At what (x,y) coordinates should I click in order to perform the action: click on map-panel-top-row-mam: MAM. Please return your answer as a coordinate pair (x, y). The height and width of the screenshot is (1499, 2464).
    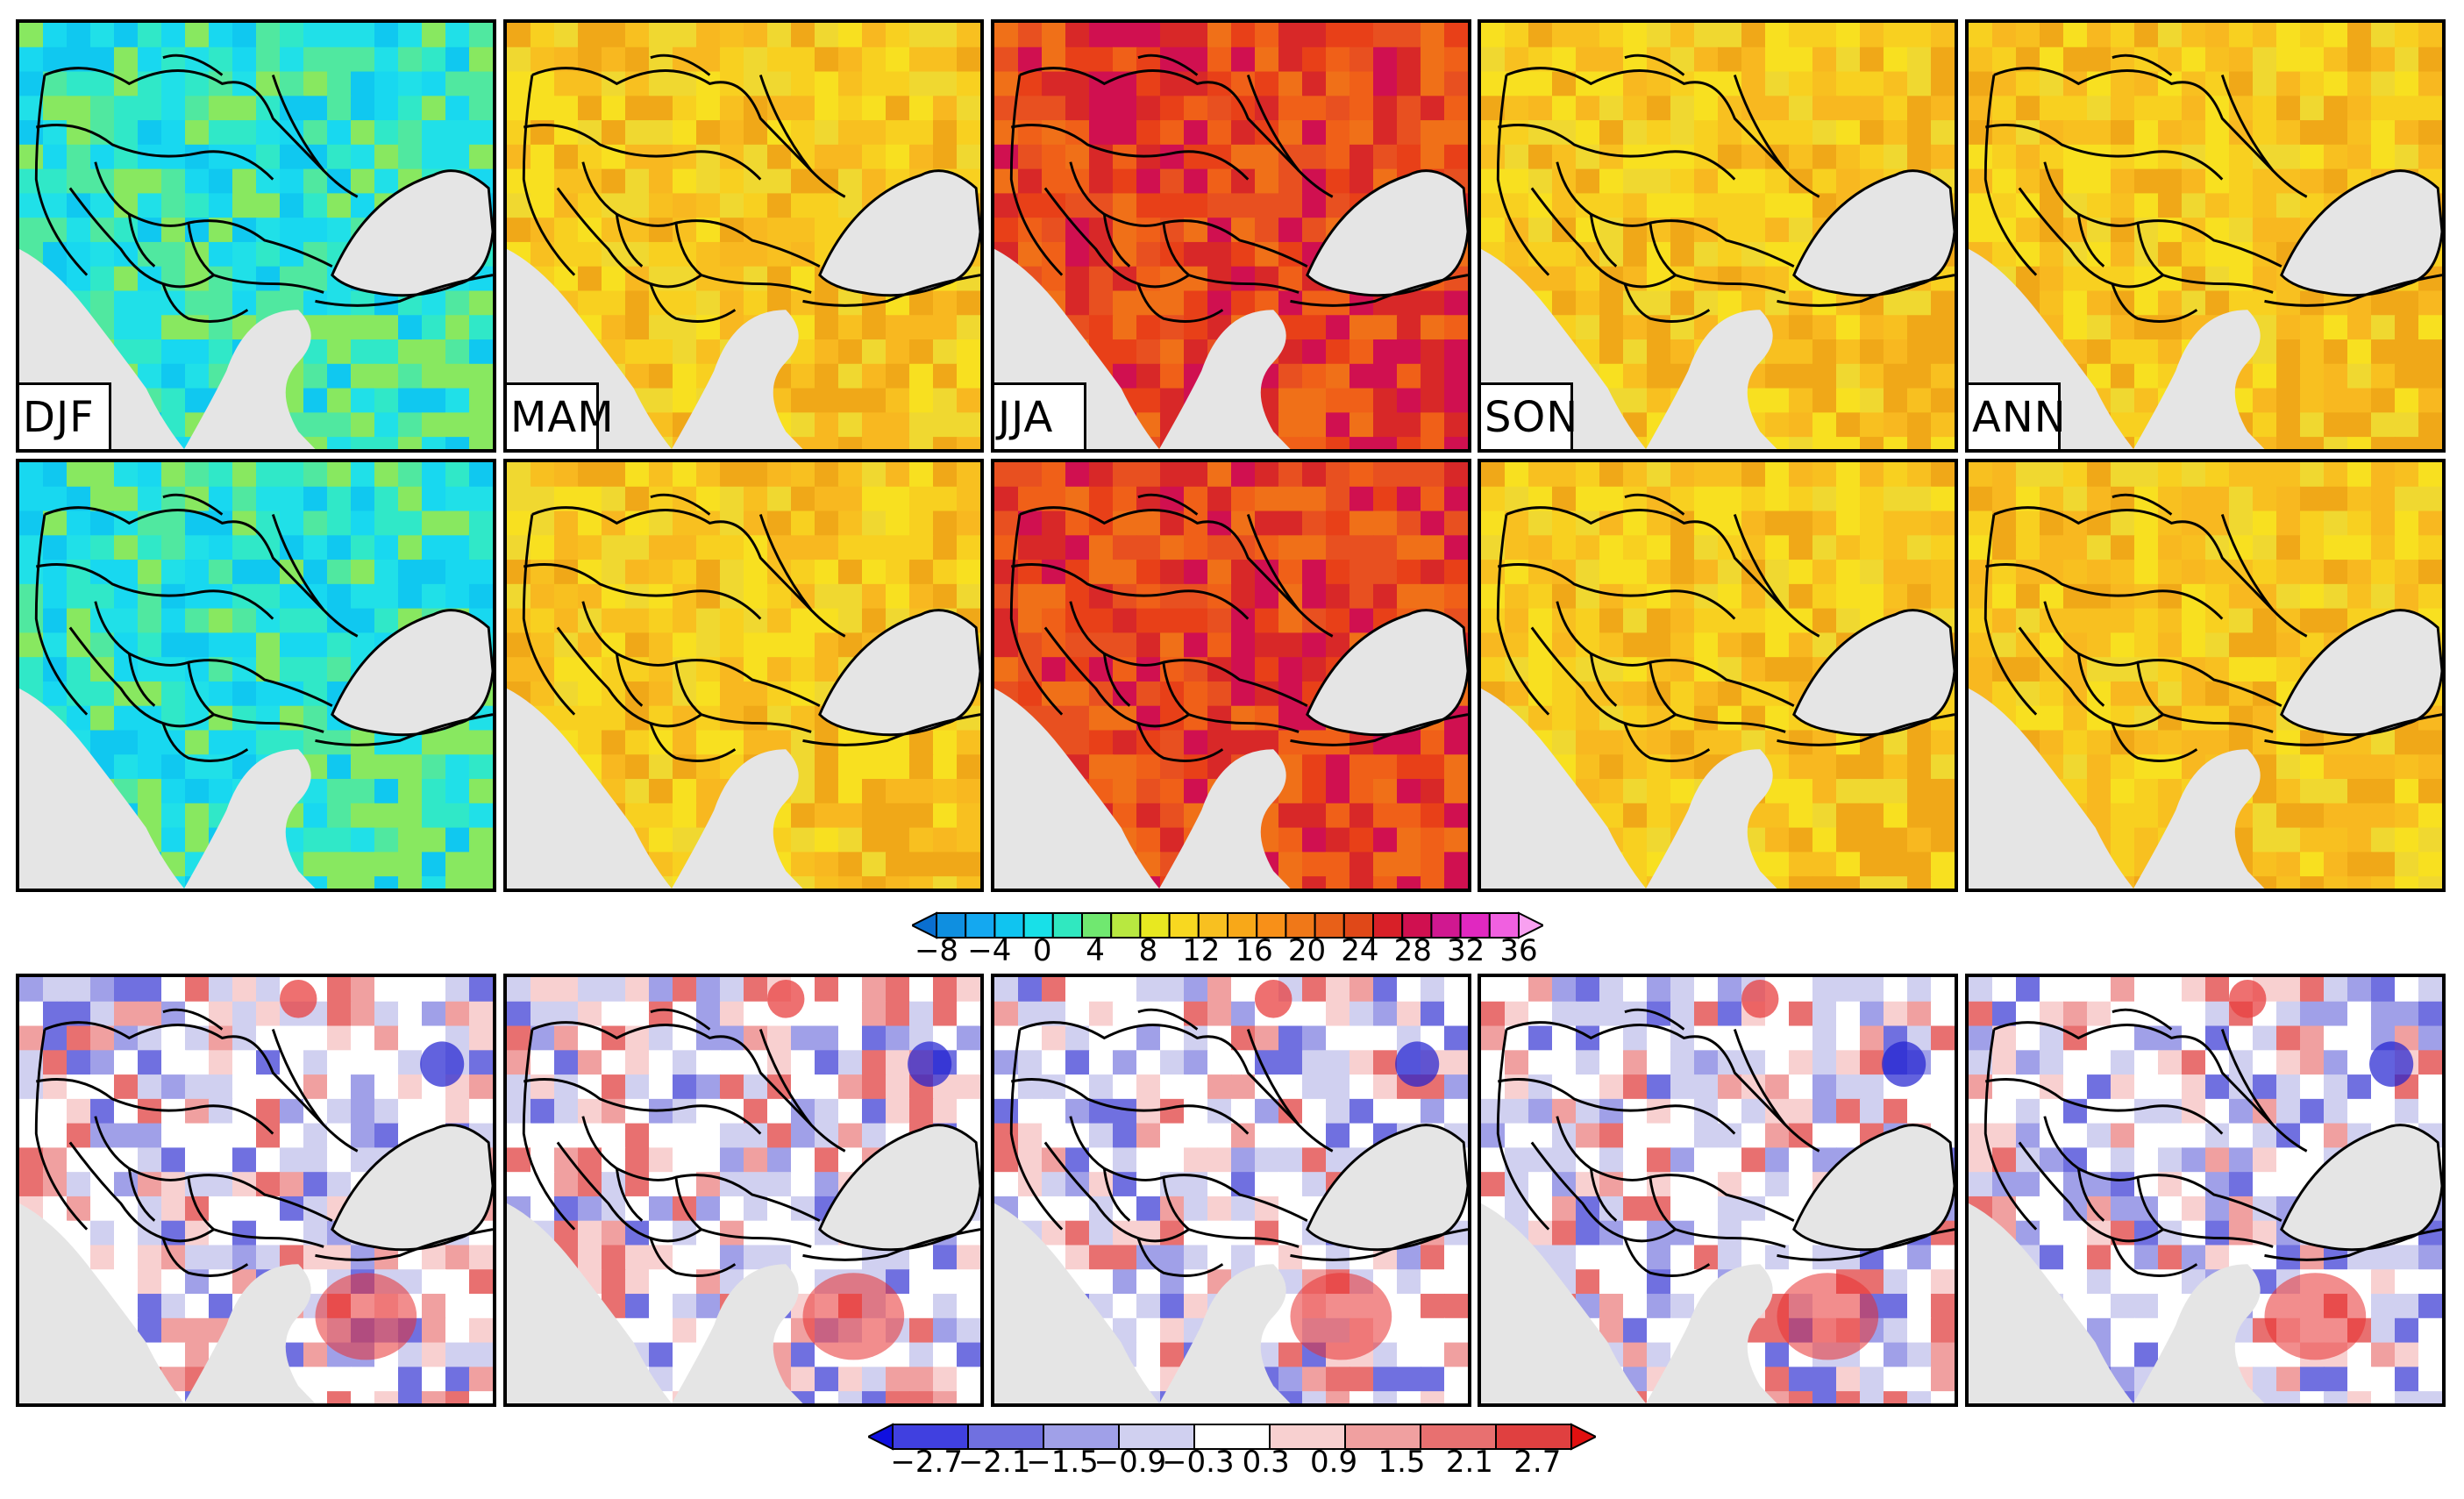
    Looking at the image, I should click on (743, 236).